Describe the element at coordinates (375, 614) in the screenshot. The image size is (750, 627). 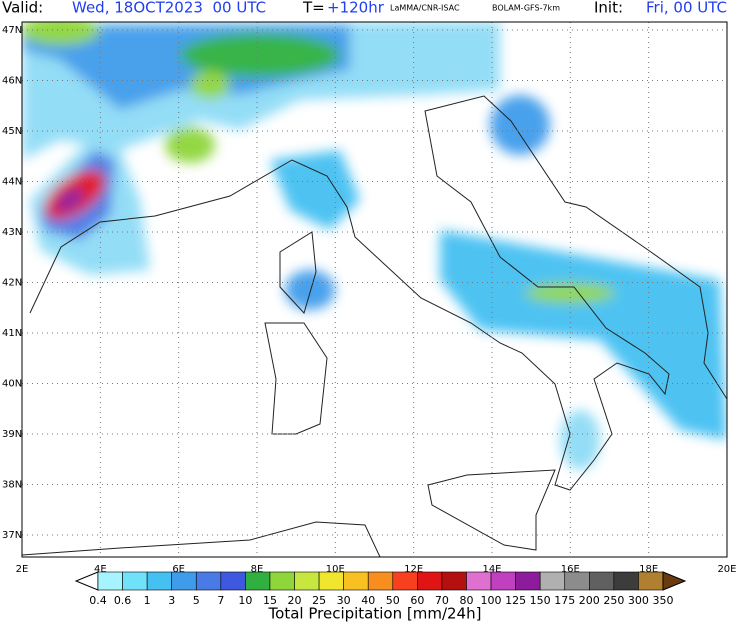
I see `colorbar-title: Total Precipitation [mm/24h]` at that location.